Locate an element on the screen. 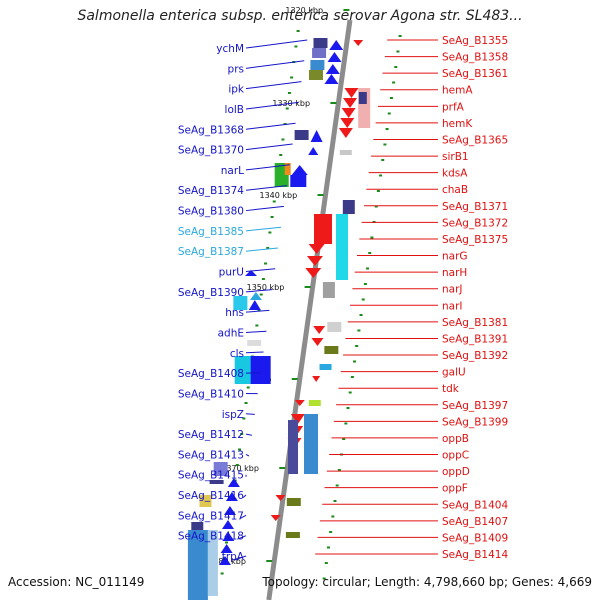 The image size is (600, 604). right-gene-label: prfA is located at coordinates (453, 107).